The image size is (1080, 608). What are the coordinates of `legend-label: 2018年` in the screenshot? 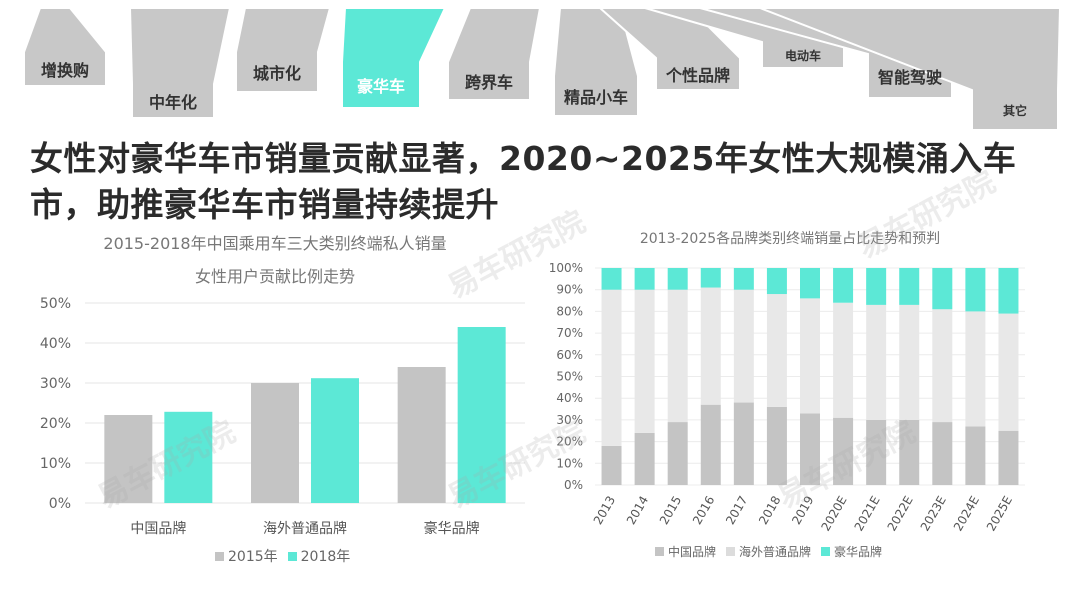 It's located at (325, 557).